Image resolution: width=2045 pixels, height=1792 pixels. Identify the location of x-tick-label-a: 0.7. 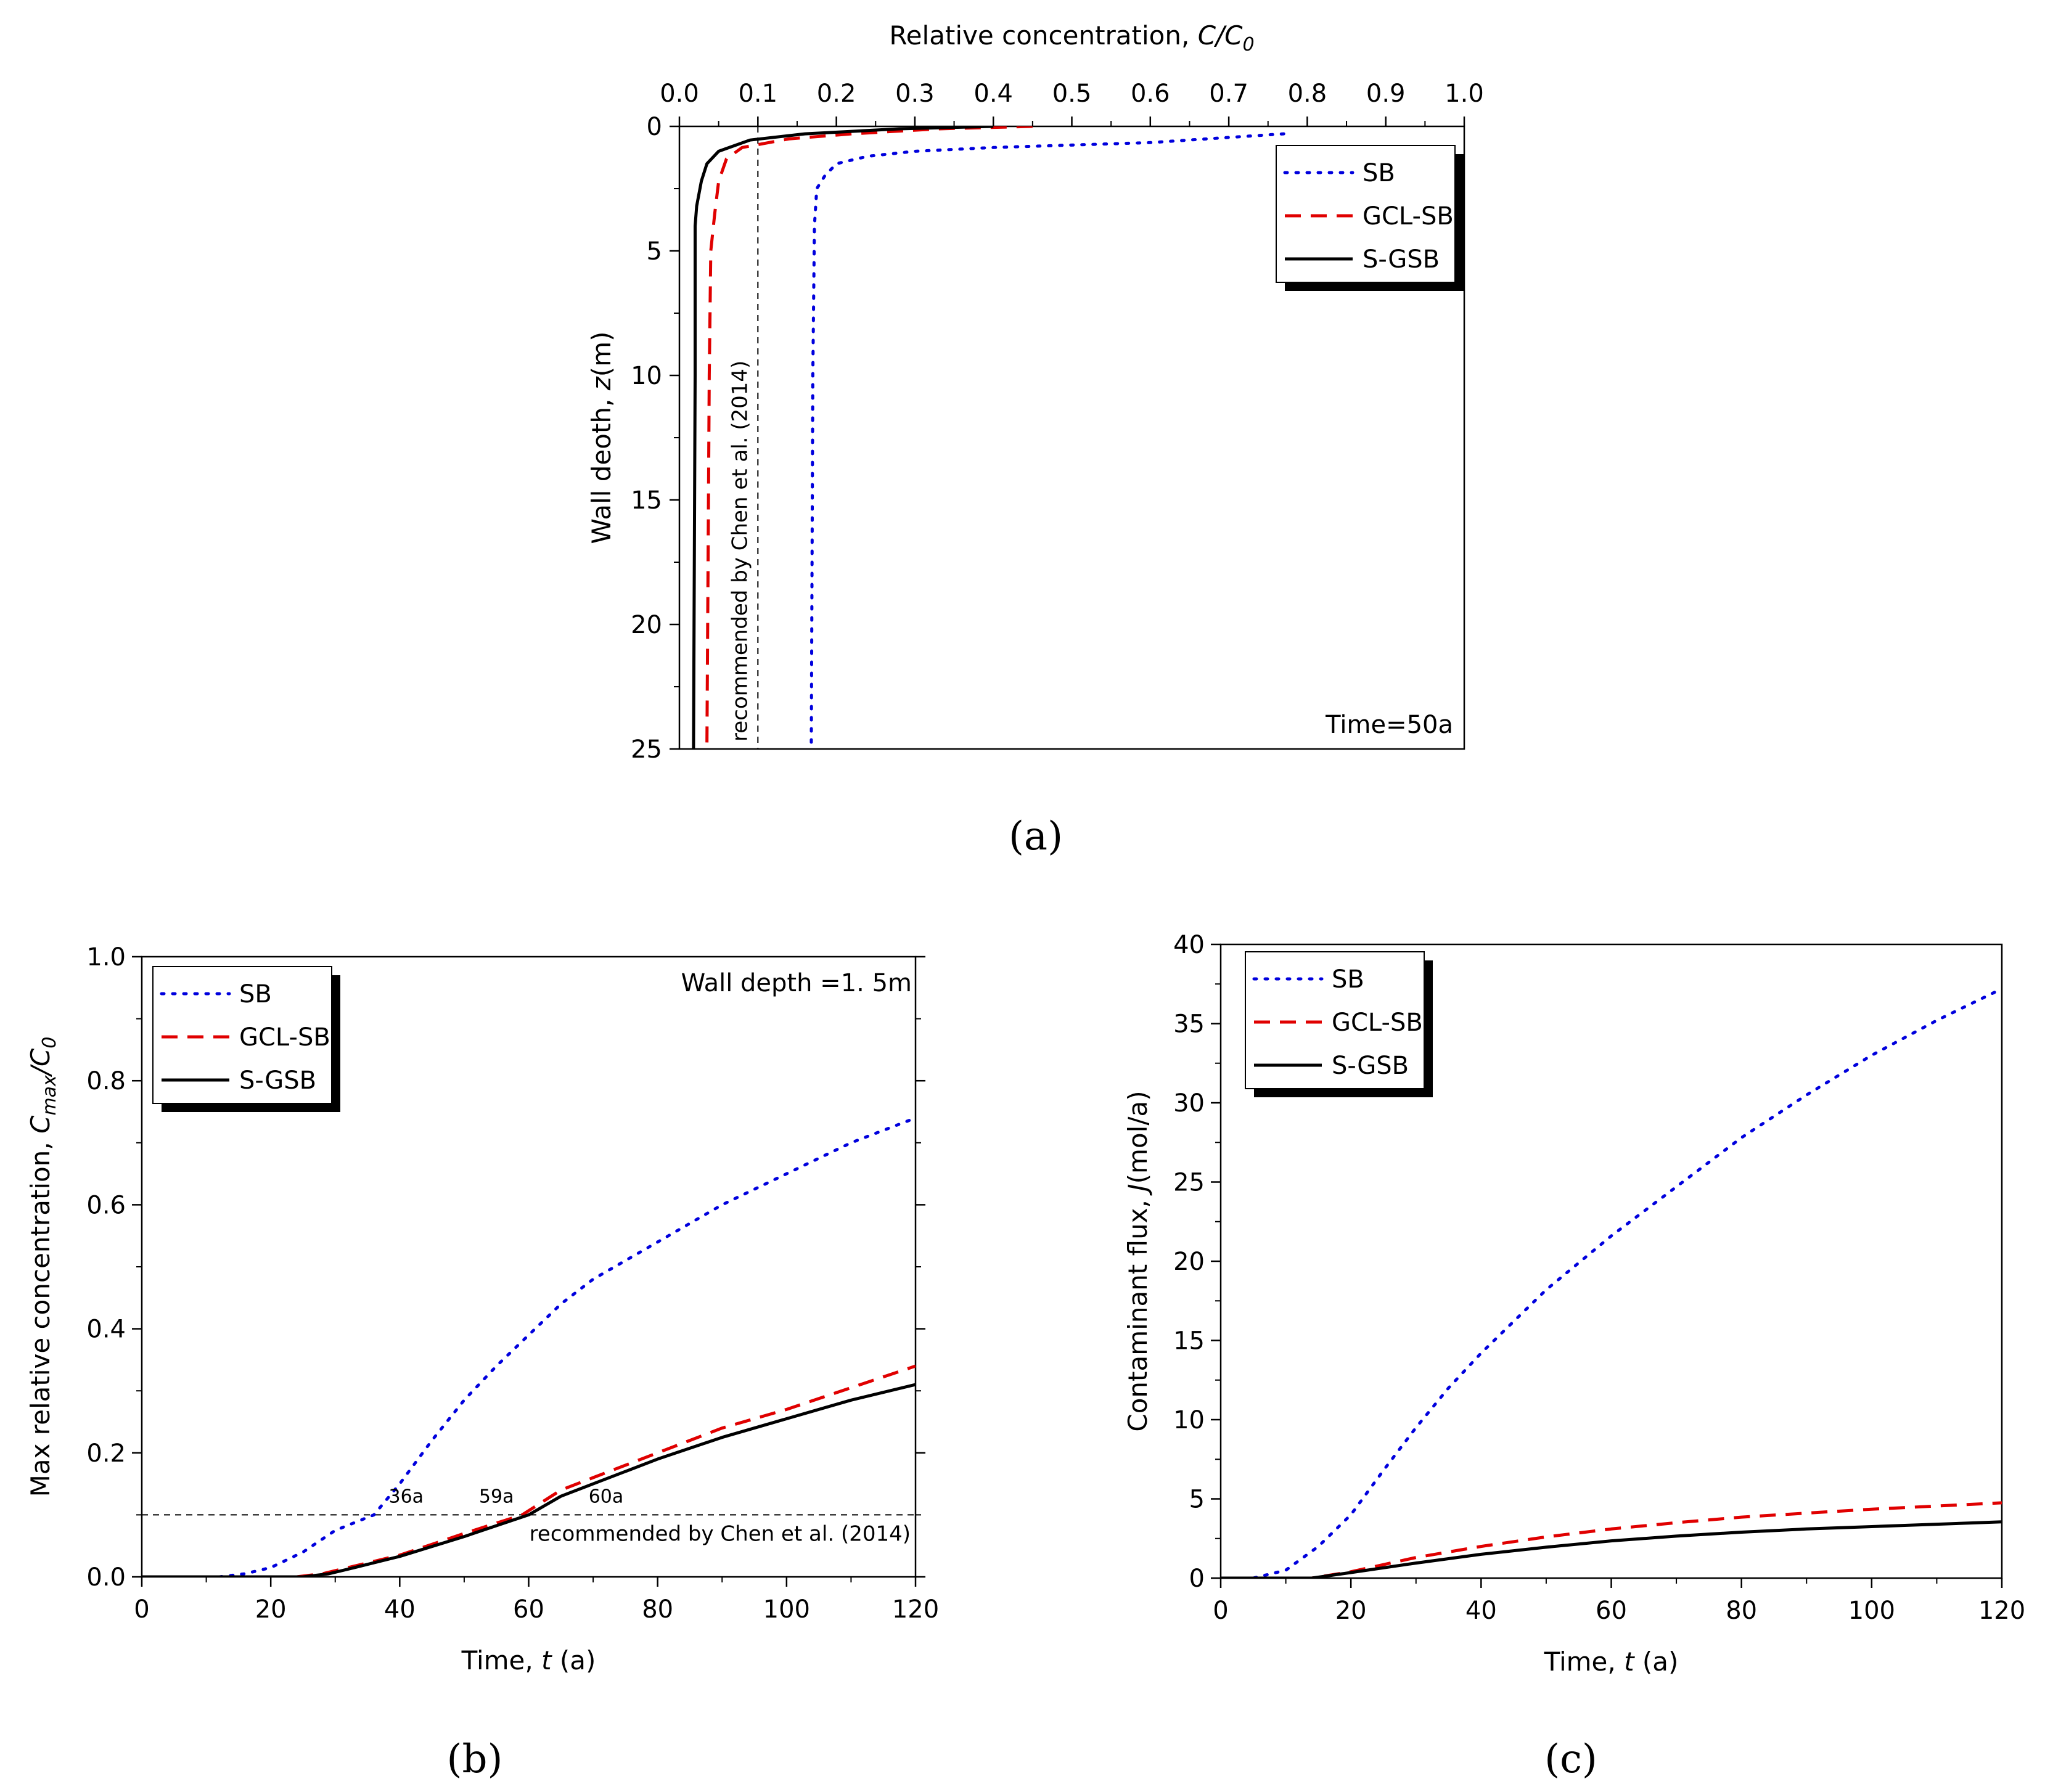
(1229, 94).